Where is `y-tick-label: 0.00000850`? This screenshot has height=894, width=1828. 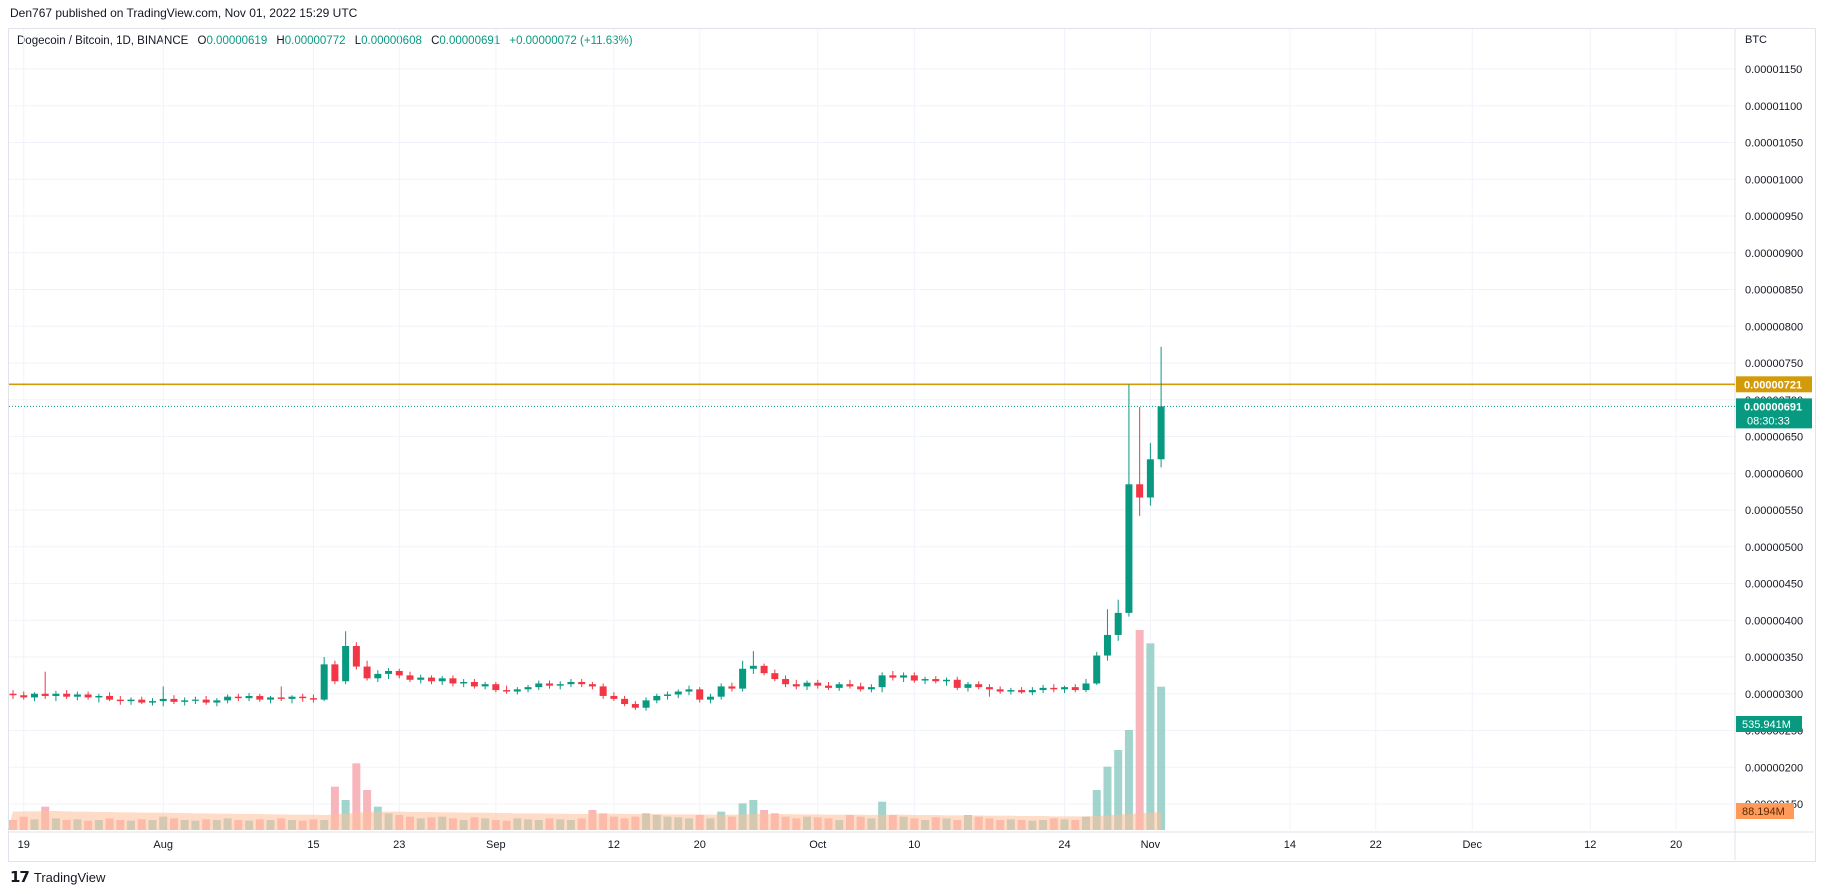
y-tick-label: 0.00000850 is located at coordinates (1774, 291).